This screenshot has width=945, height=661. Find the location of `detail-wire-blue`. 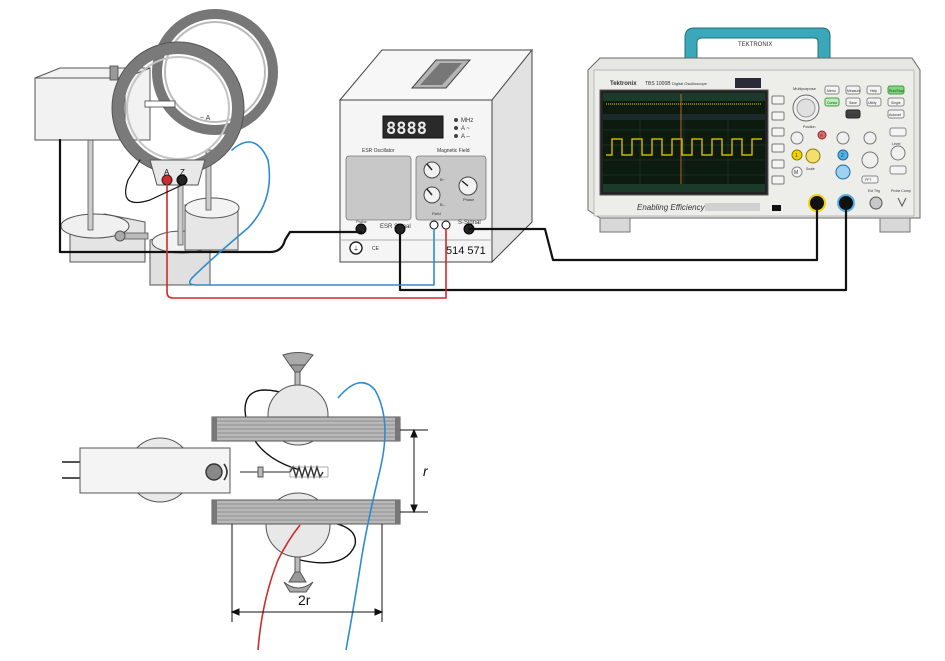

detail-wire-blue is located at coordinates (361, 516).